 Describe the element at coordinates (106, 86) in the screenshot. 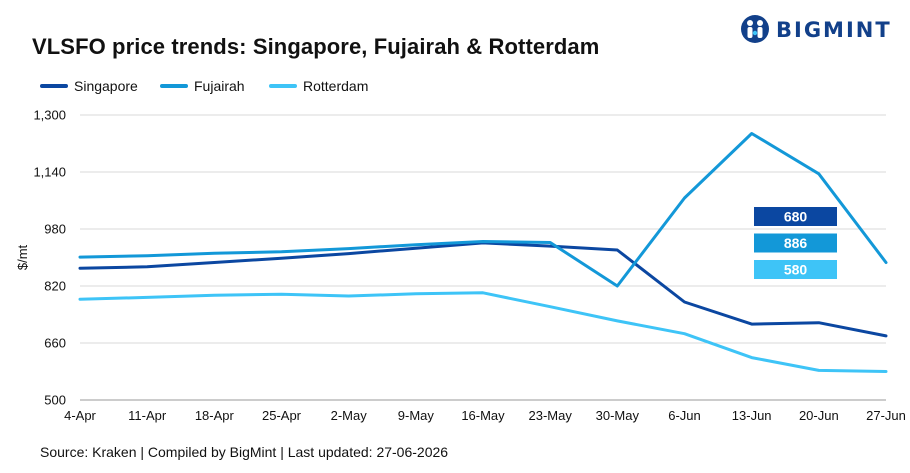

I see `legend-label-singapore: Singapore` at that location.